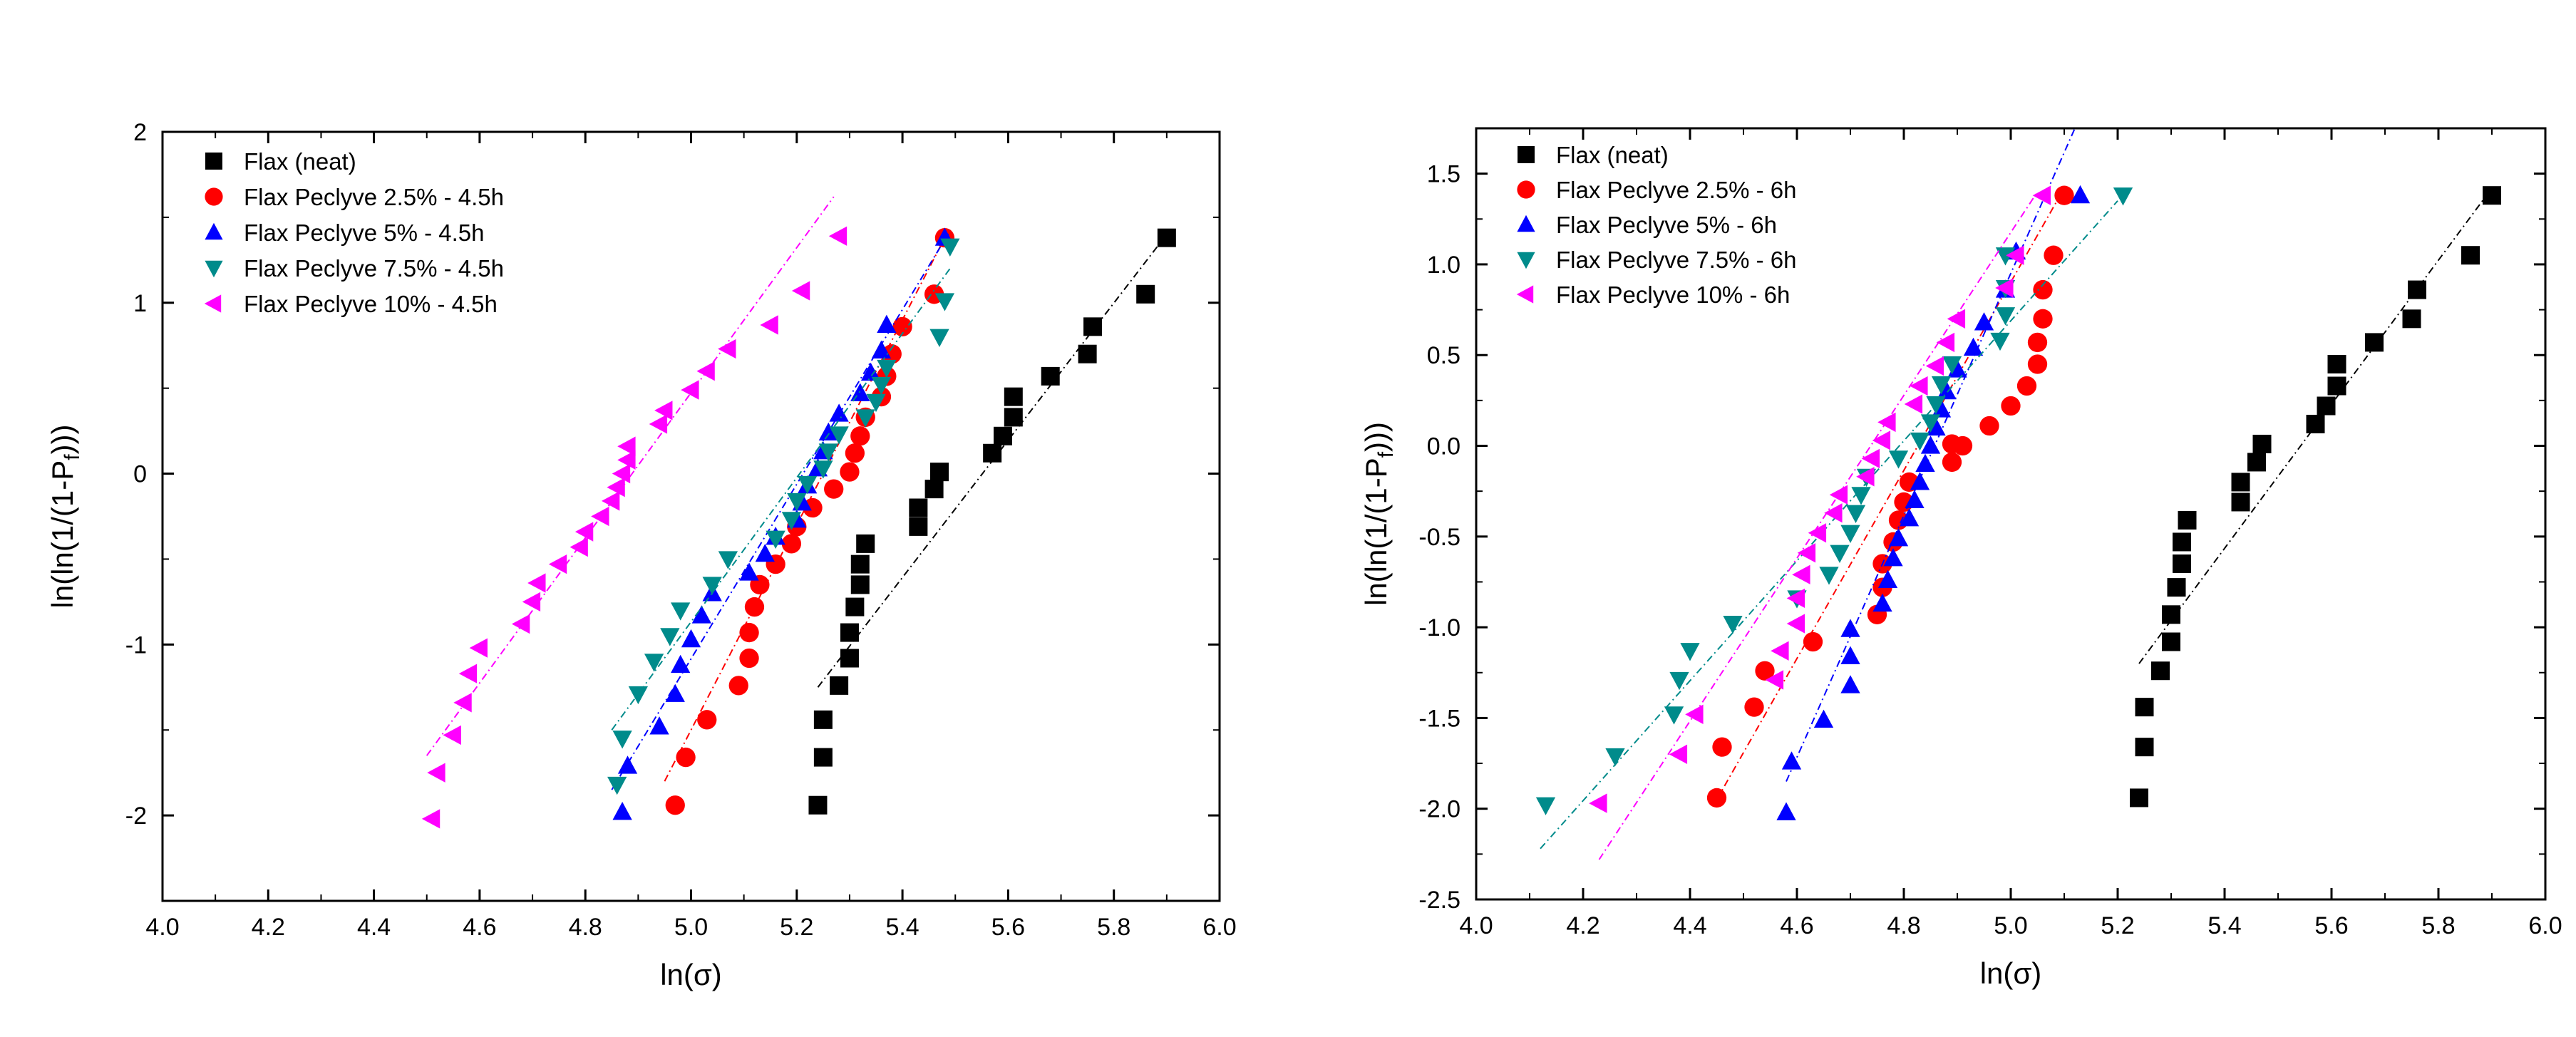  What do you see at coordinates (1903, 926) in the screenshot?
I see `x-tick-label: 4.8` at bounding box center [1903, 926].